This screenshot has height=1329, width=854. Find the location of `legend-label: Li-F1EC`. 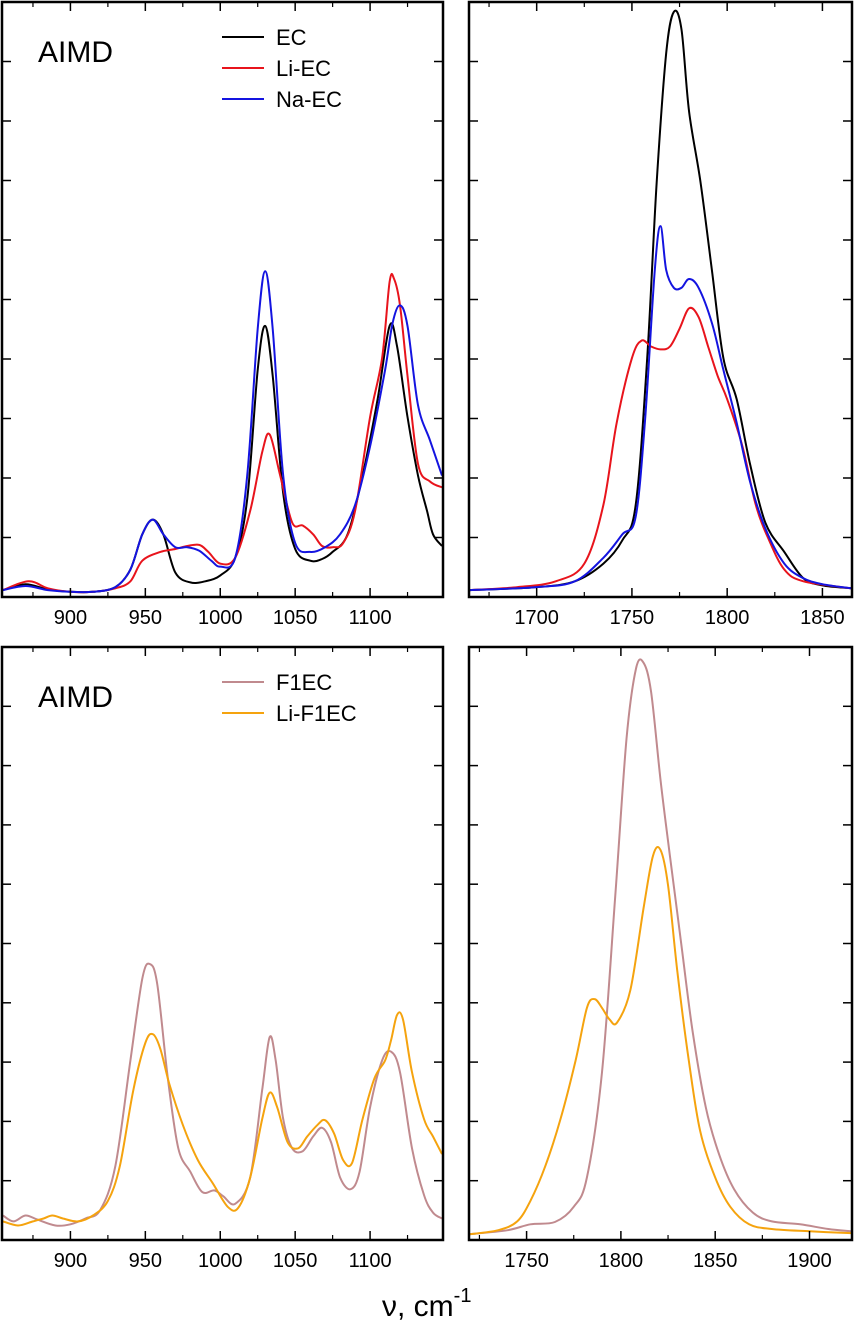

legend-label: Li-F1EC is located at coordinates (316, 713).